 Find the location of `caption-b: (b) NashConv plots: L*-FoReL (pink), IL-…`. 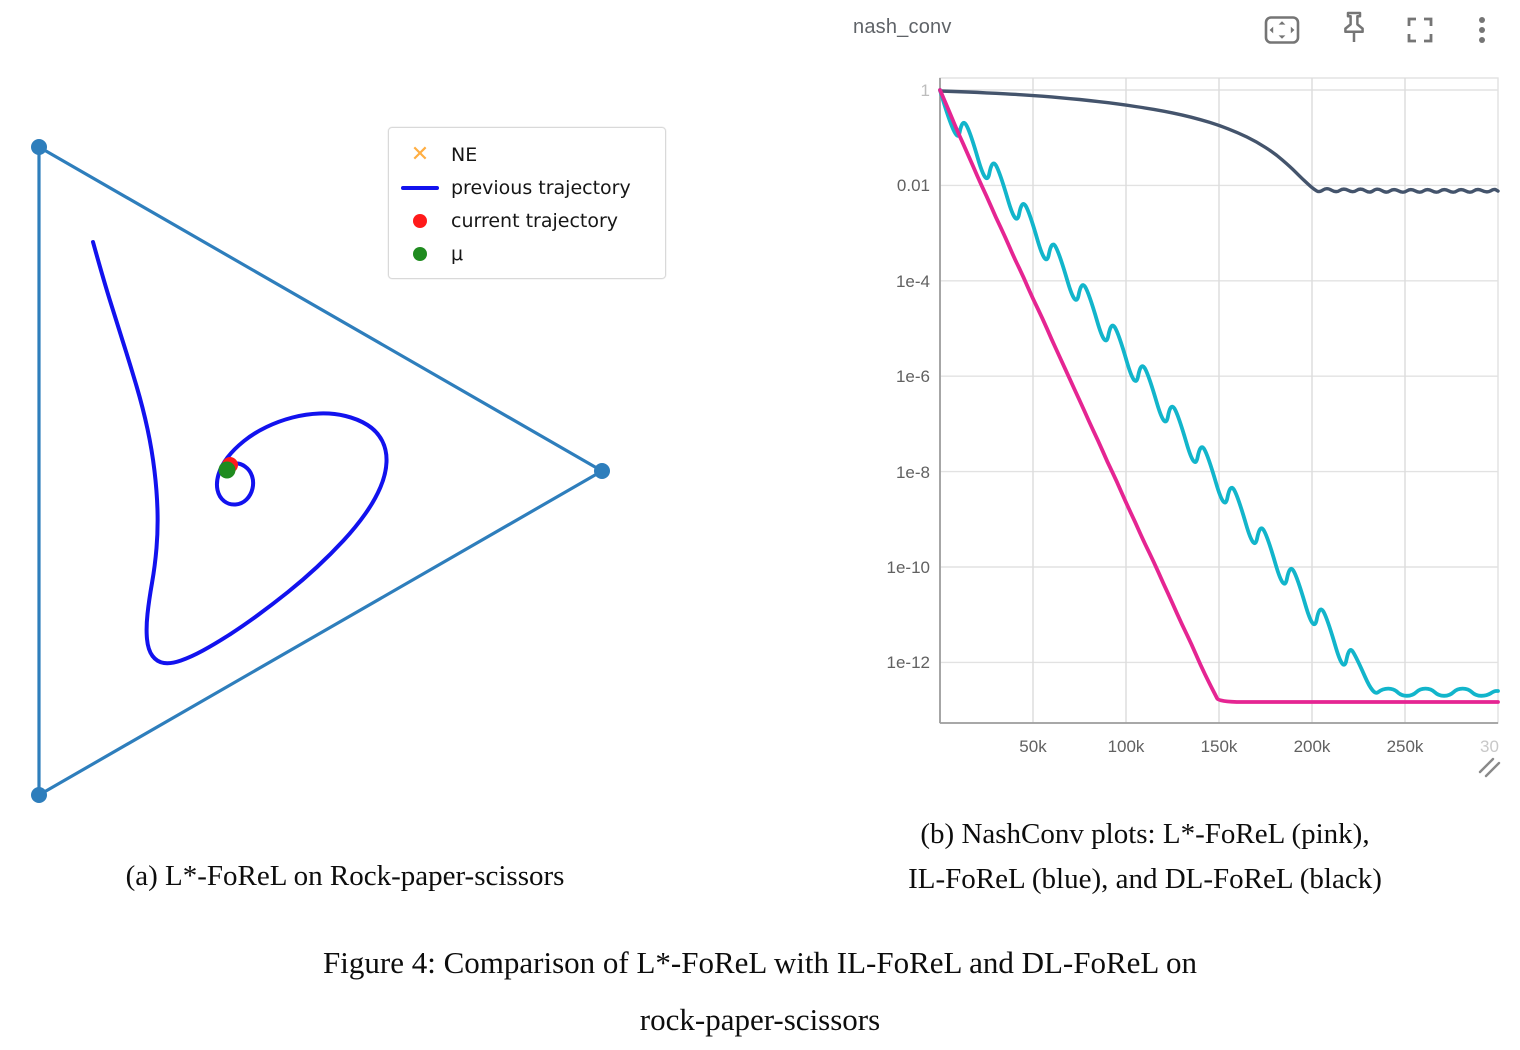

caption-b: (b) NashConv plots: L*-FoReL (pink), IL-… is located at coordinates (1145, 857).